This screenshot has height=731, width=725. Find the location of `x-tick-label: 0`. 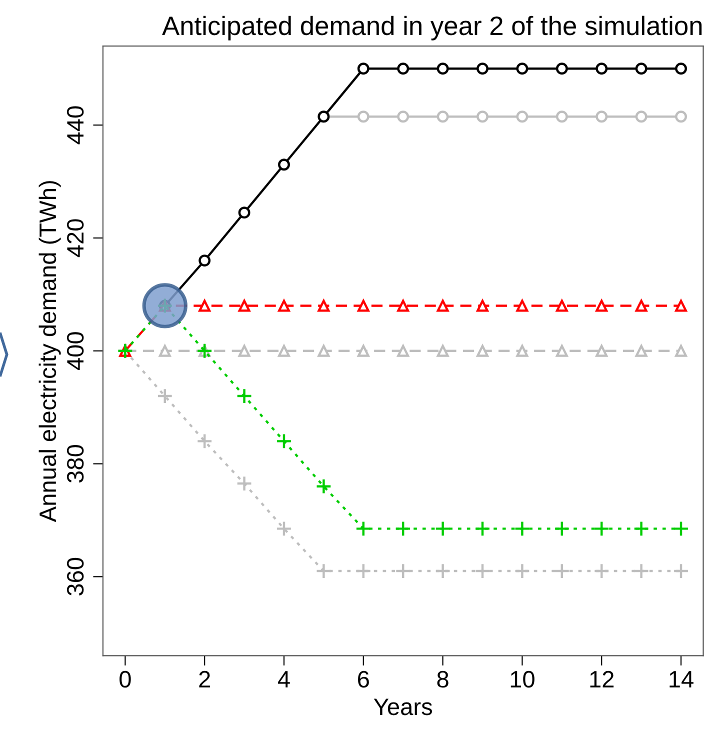

x-tick-label: 0 is located at coordinates (125, 679).